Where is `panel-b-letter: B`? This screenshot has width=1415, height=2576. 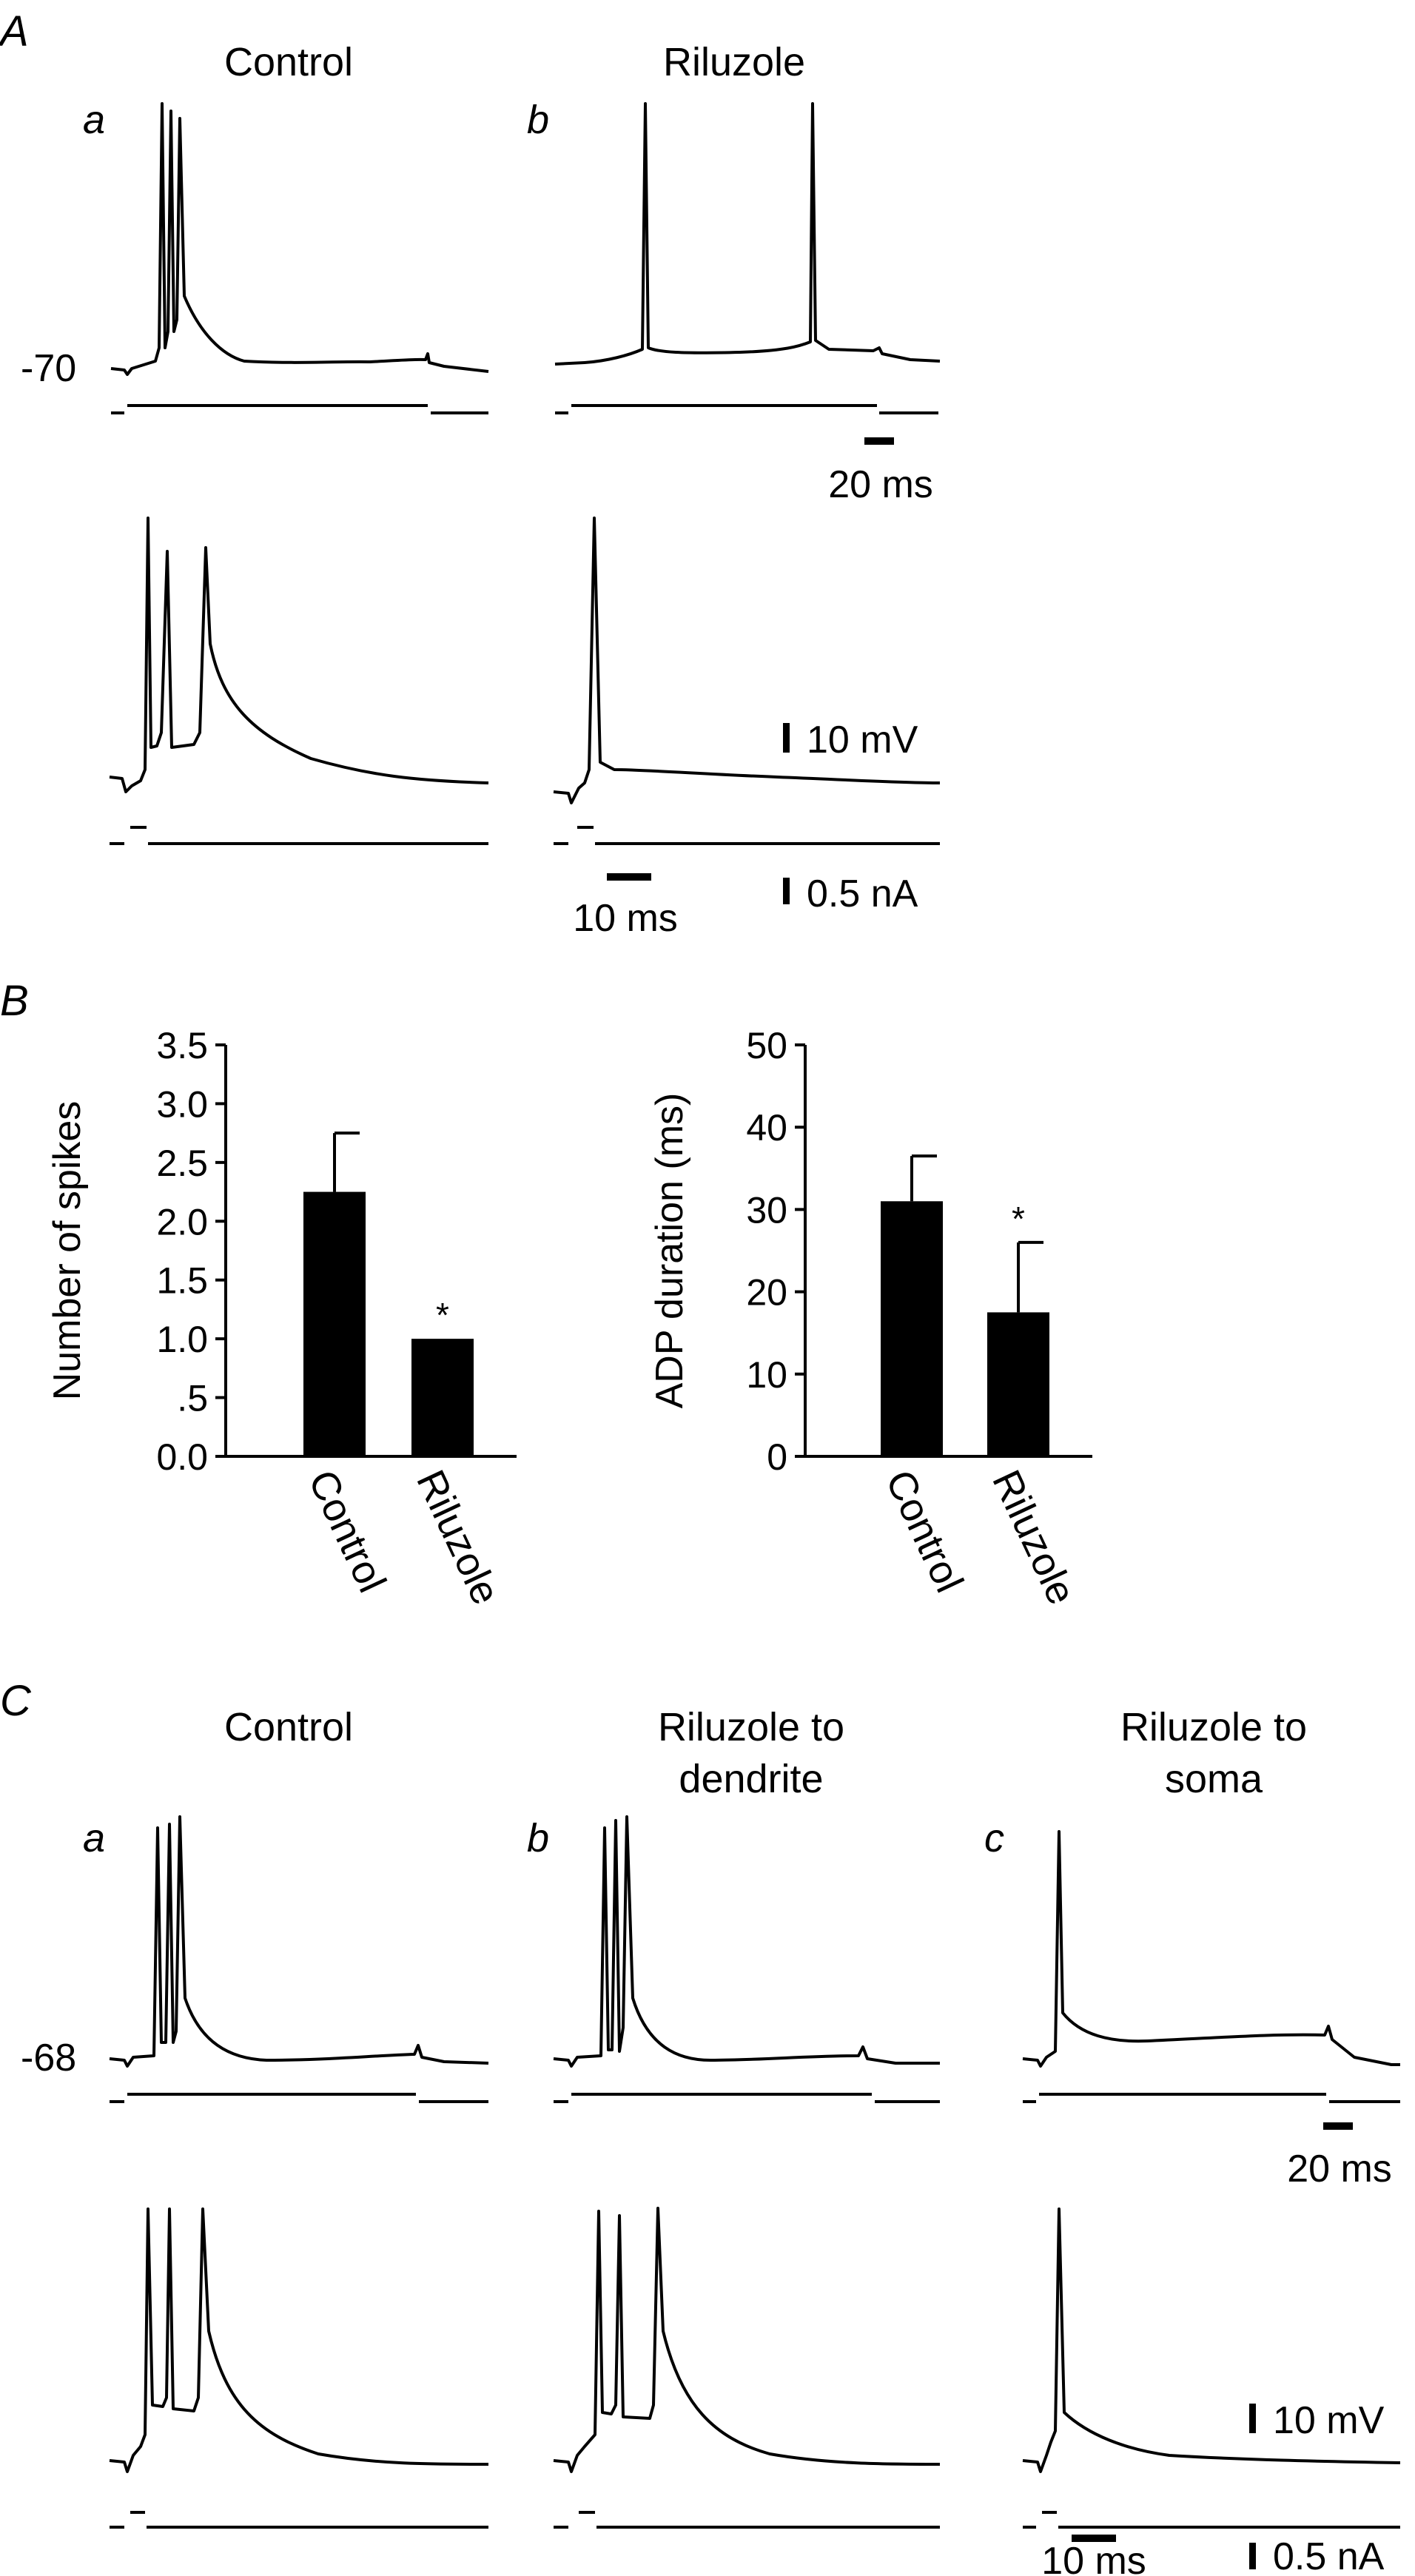 panel-b-letter: B is located at coordinates (14, 1001).